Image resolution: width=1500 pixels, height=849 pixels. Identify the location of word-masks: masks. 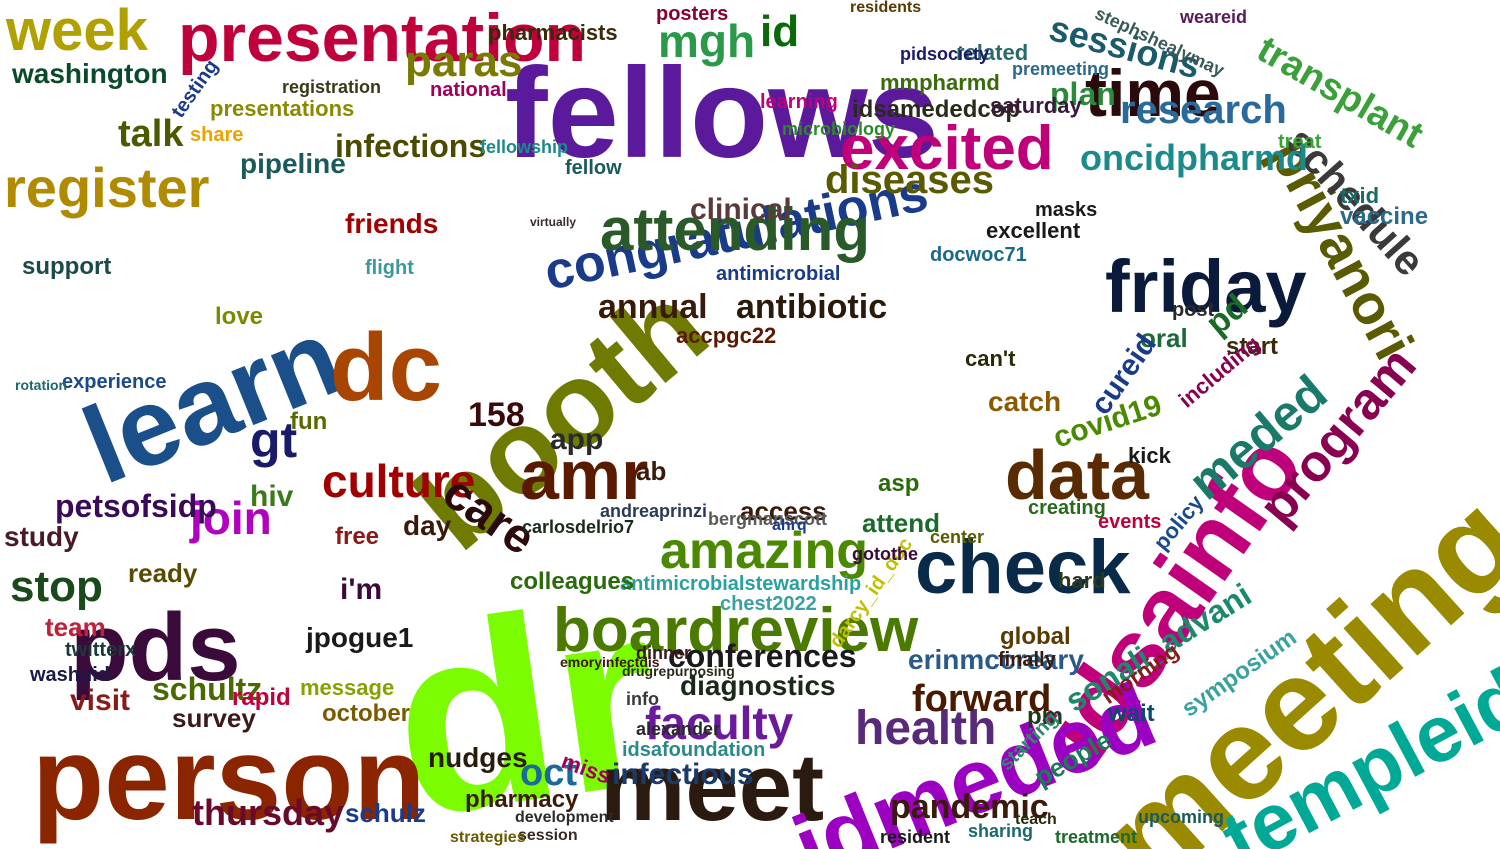
(1066, 210).